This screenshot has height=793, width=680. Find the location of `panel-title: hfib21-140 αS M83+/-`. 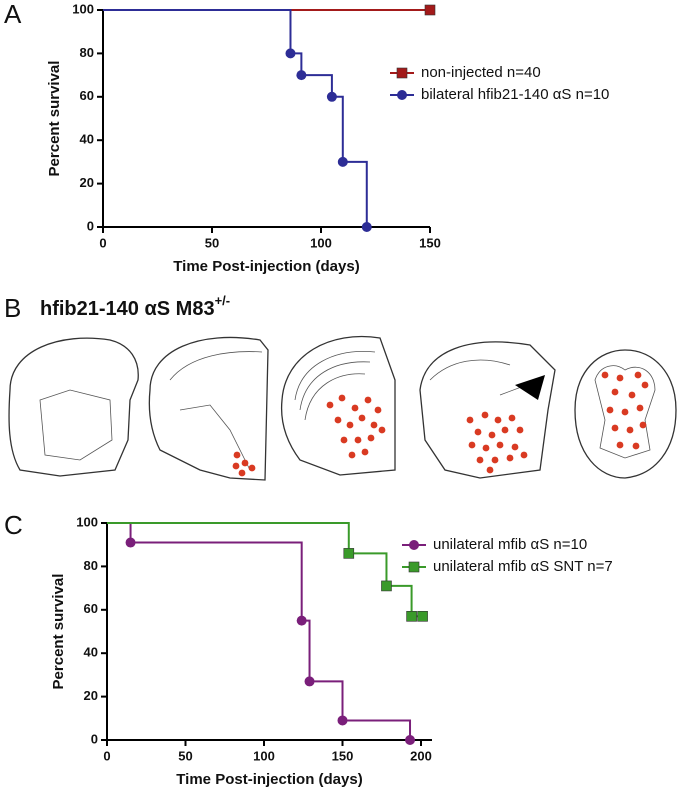

panel-title: hfib21-140 αS M83+/- is located at coordinates (135, 306).